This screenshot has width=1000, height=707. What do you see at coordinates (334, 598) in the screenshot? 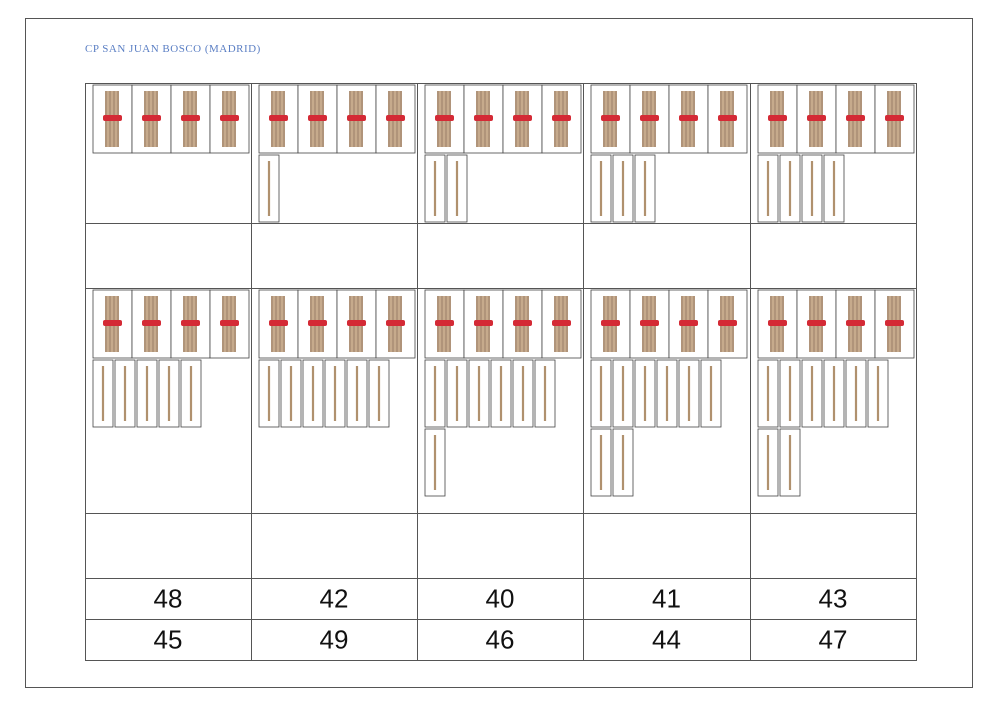
I see `number: 42` at bounding box center [334, 598].